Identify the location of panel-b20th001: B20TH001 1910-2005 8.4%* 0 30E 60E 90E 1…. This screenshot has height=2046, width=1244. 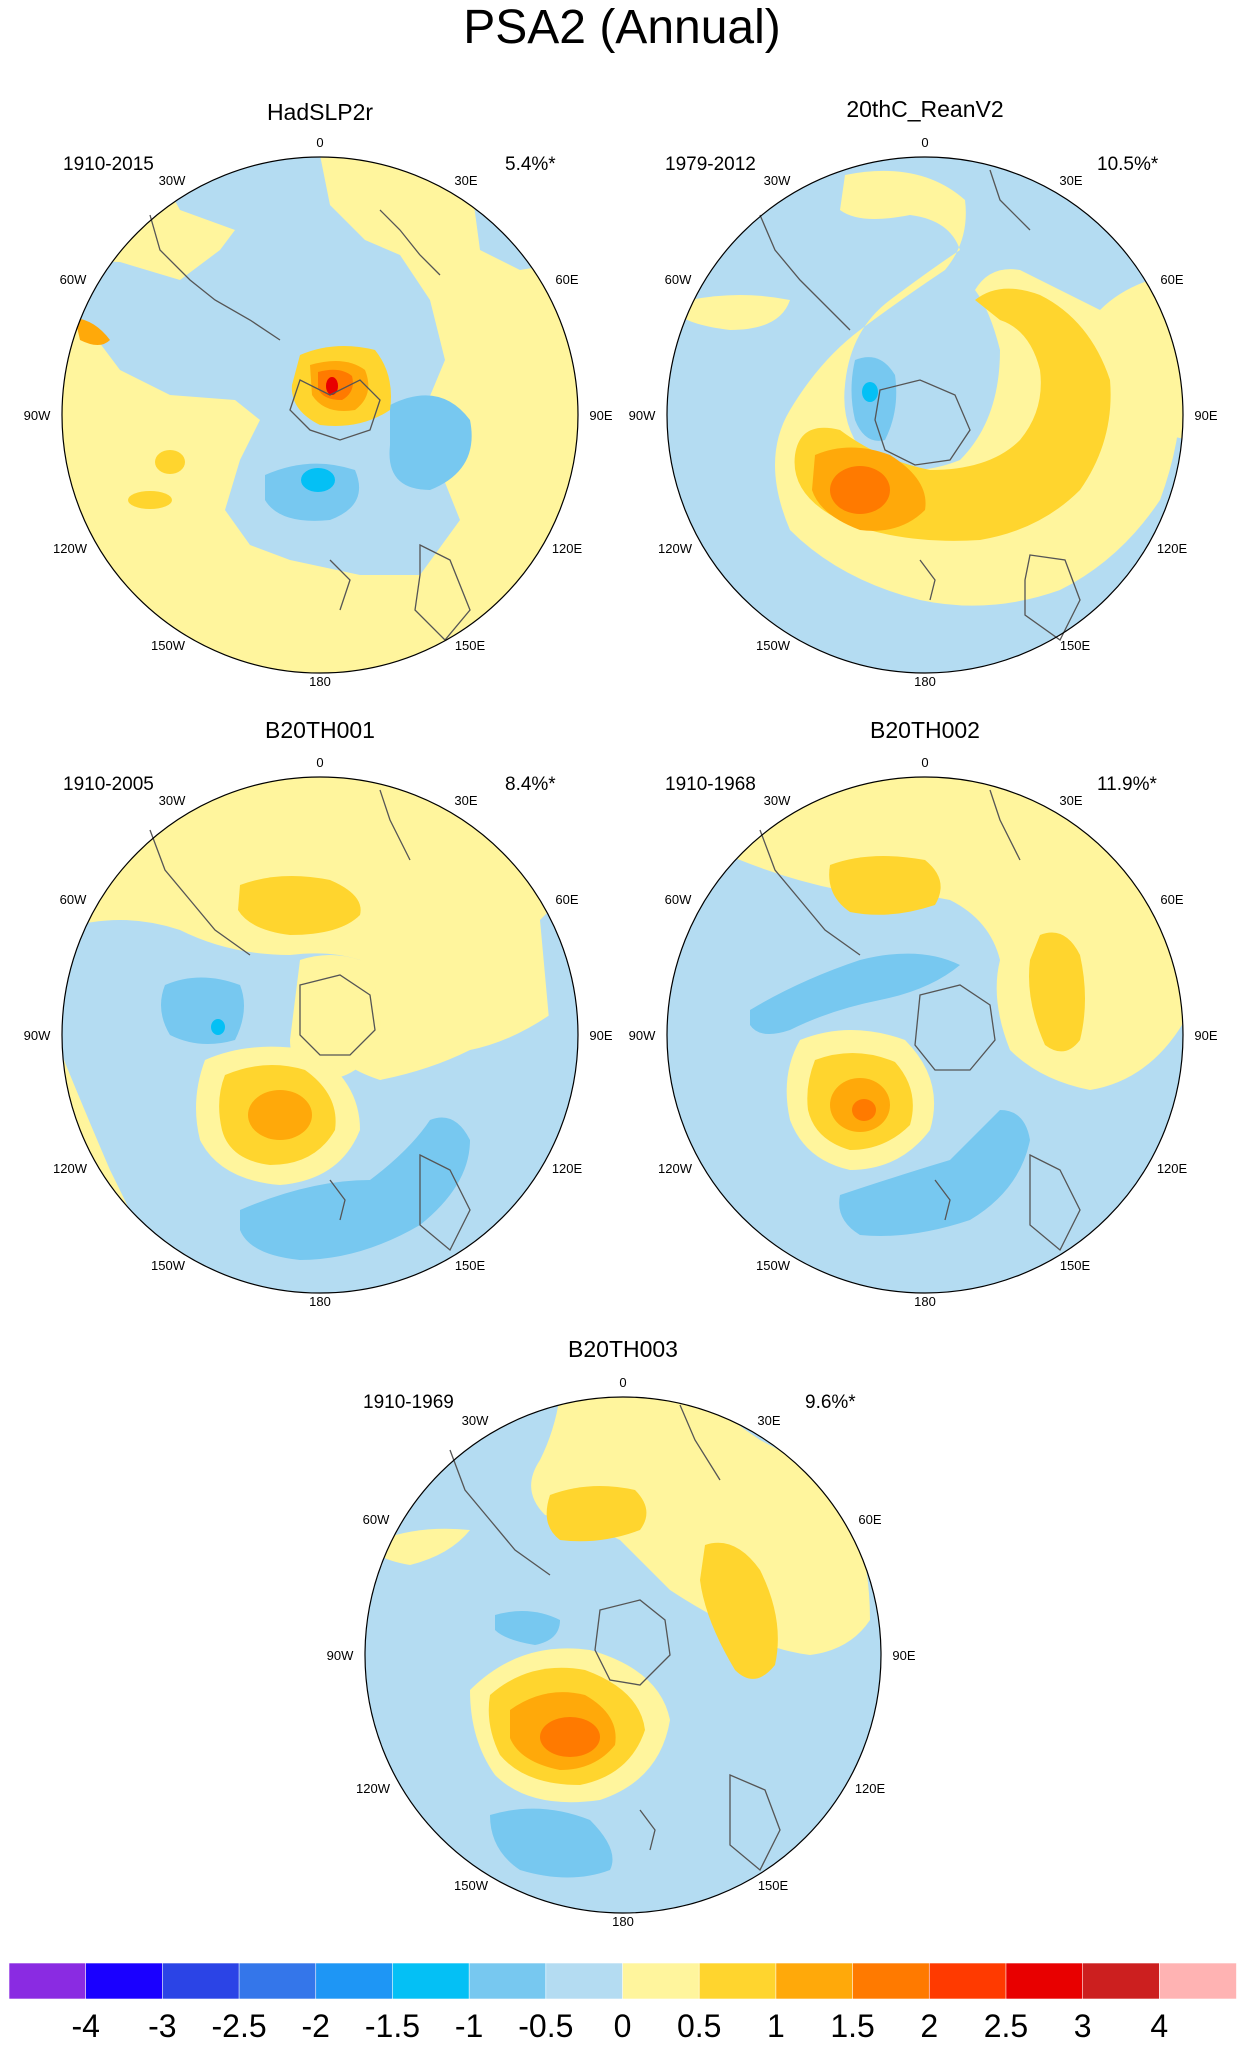
(318, 1013).